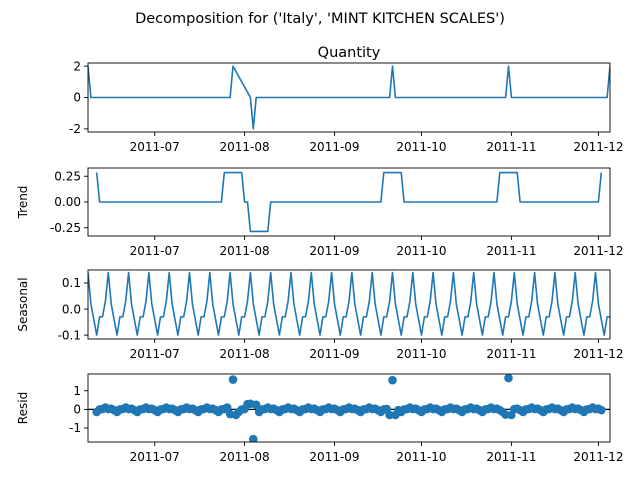  What do you see at coordinates (349, 53) in the screenshot?
I see `panel-title: Quantity` at bounding box center [349, 53].